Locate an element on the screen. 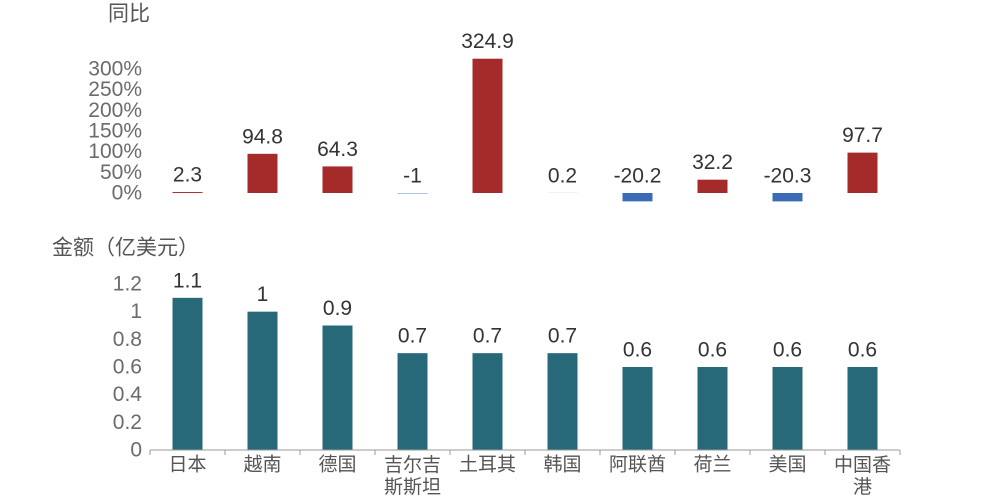  yoy-ytick-label: 200% is located at coordinates (115, 110).